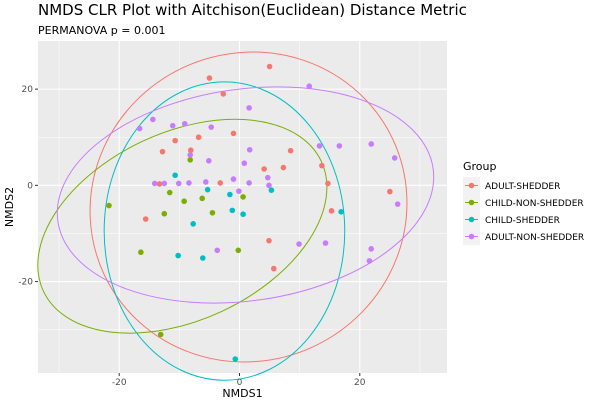  What do you see at coordinates (240, 383) in the screenshot?
I see `x-tick-label: 0` at bounding box center [240, 383].